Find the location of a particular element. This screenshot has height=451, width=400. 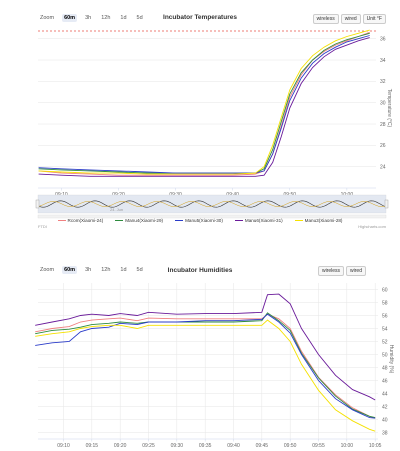

chart-toolbar: wireless wired Unit °F is located at coordinates (349, 19).